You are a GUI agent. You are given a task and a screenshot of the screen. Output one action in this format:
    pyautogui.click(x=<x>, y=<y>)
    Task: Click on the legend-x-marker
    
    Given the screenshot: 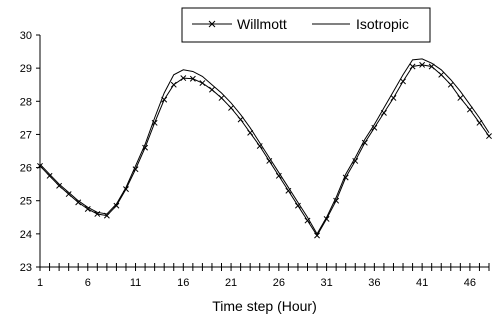 What is the action you would take?
    pyautogui.click(x=212, y=24)
    